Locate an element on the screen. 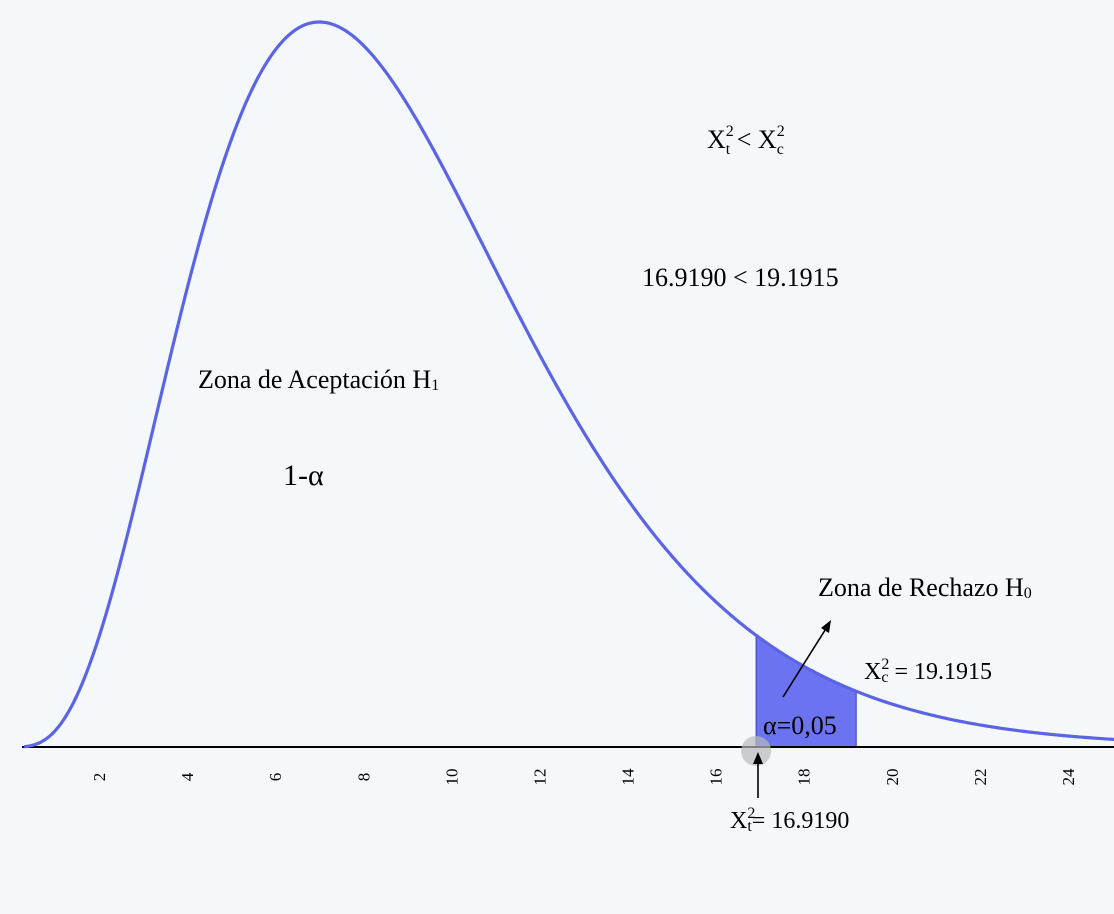 Image resolution: width=1114 pixels, height=914 pixels. x-tick-label: 6 is located at coordinates (275, 777).